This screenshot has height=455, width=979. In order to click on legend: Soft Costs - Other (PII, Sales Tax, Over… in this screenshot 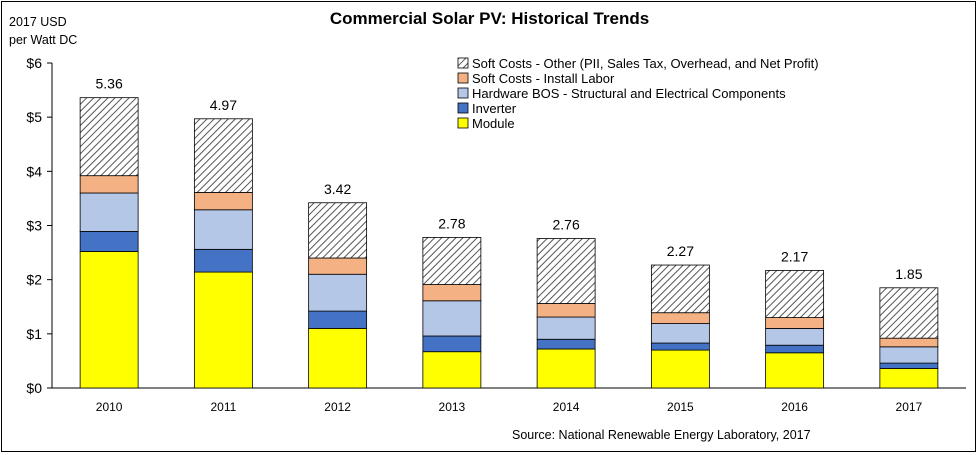, I will do `click(638, 93)`.